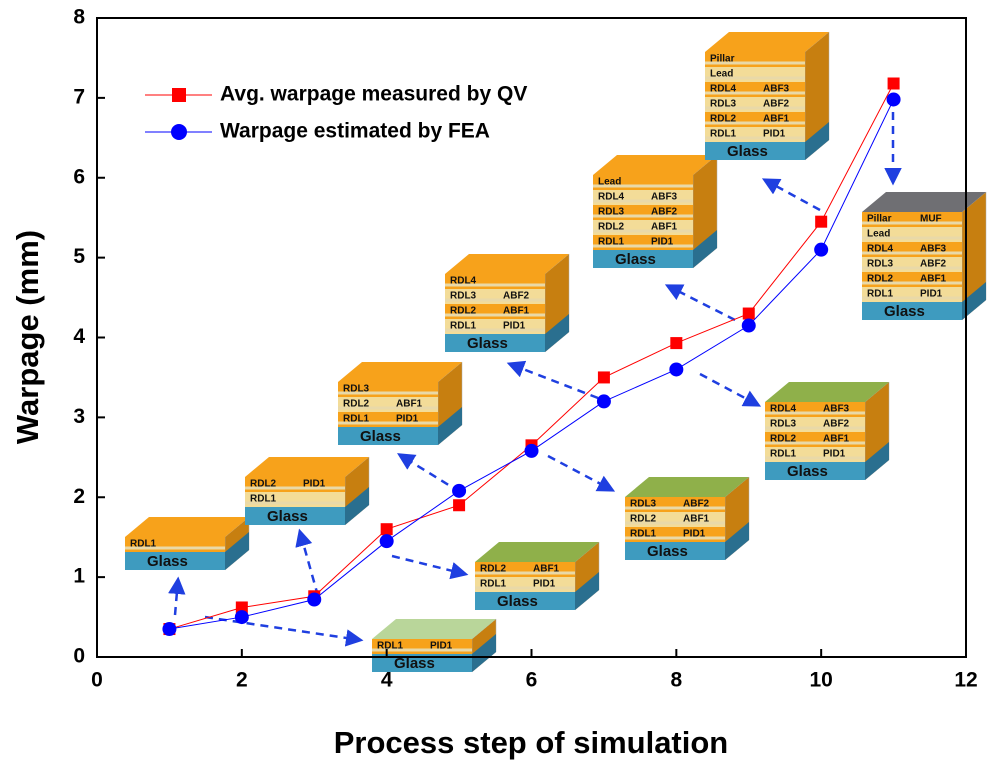 The image size is (1005, 772). Describe the element at coordinates (79, 416) in the screenshot. I see `y-tick-label: 3` at that location.